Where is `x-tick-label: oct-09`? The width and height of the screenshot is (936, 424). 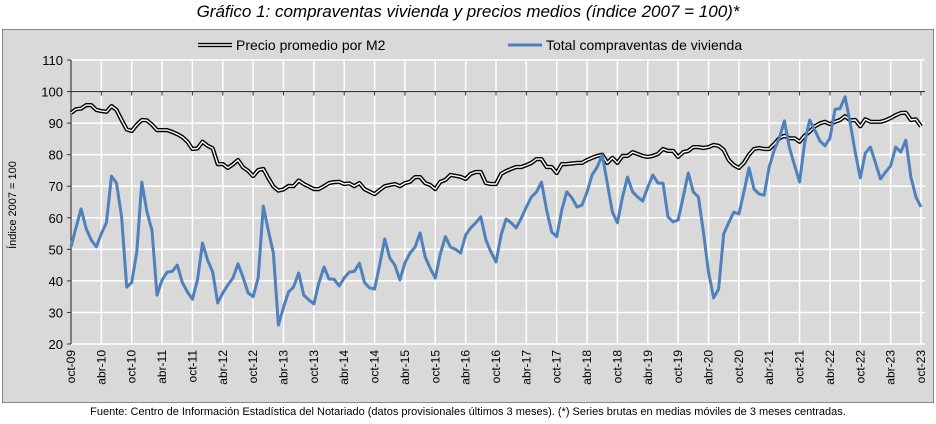 x-tick-label: oct-09 is located at coordinates (71, 367).